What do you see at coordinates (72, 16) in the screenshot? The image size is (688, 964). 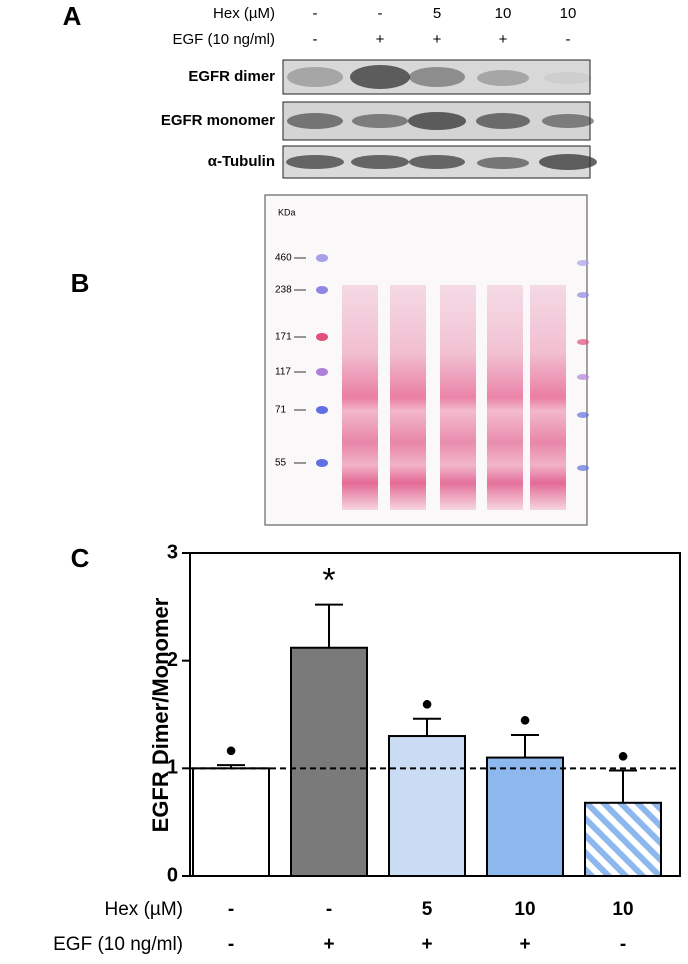 I see `panel-label: A` at bounding box center [72, 16].